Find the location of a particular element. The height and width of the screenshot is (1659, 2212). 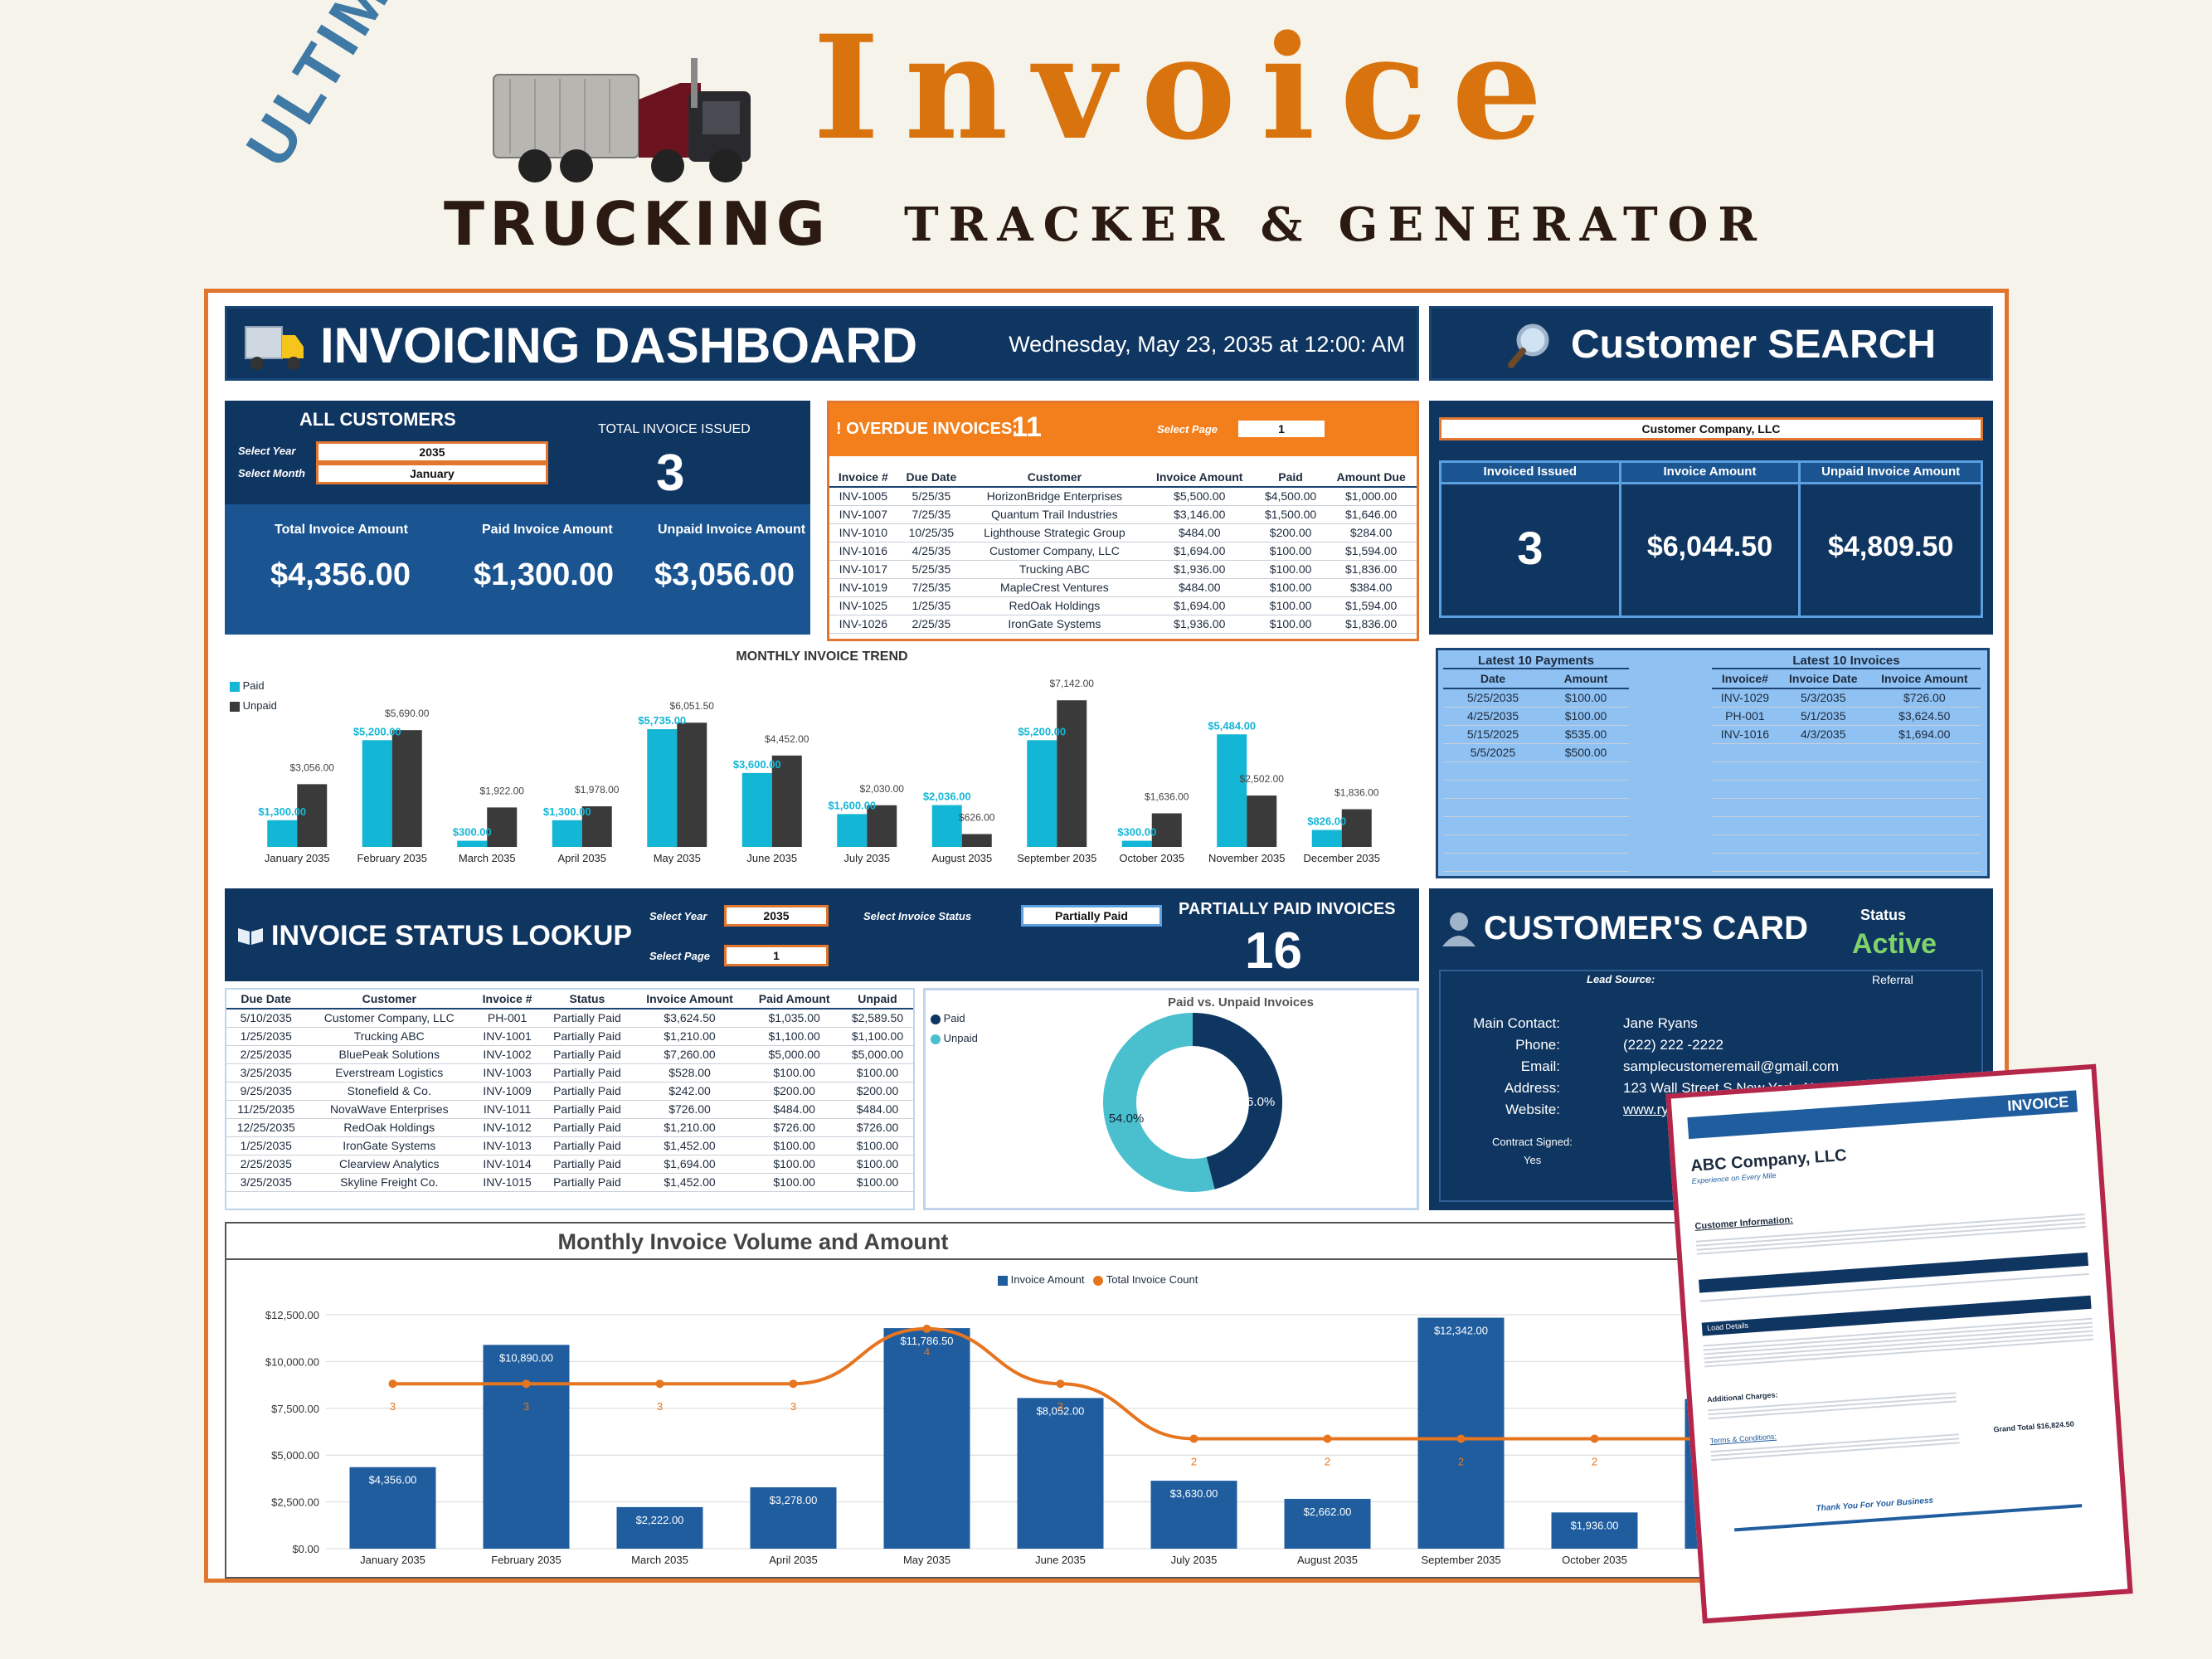

invoices-row: PH-001 5/1/2035 $3,624.50 is located at coordinates (1847, 716).